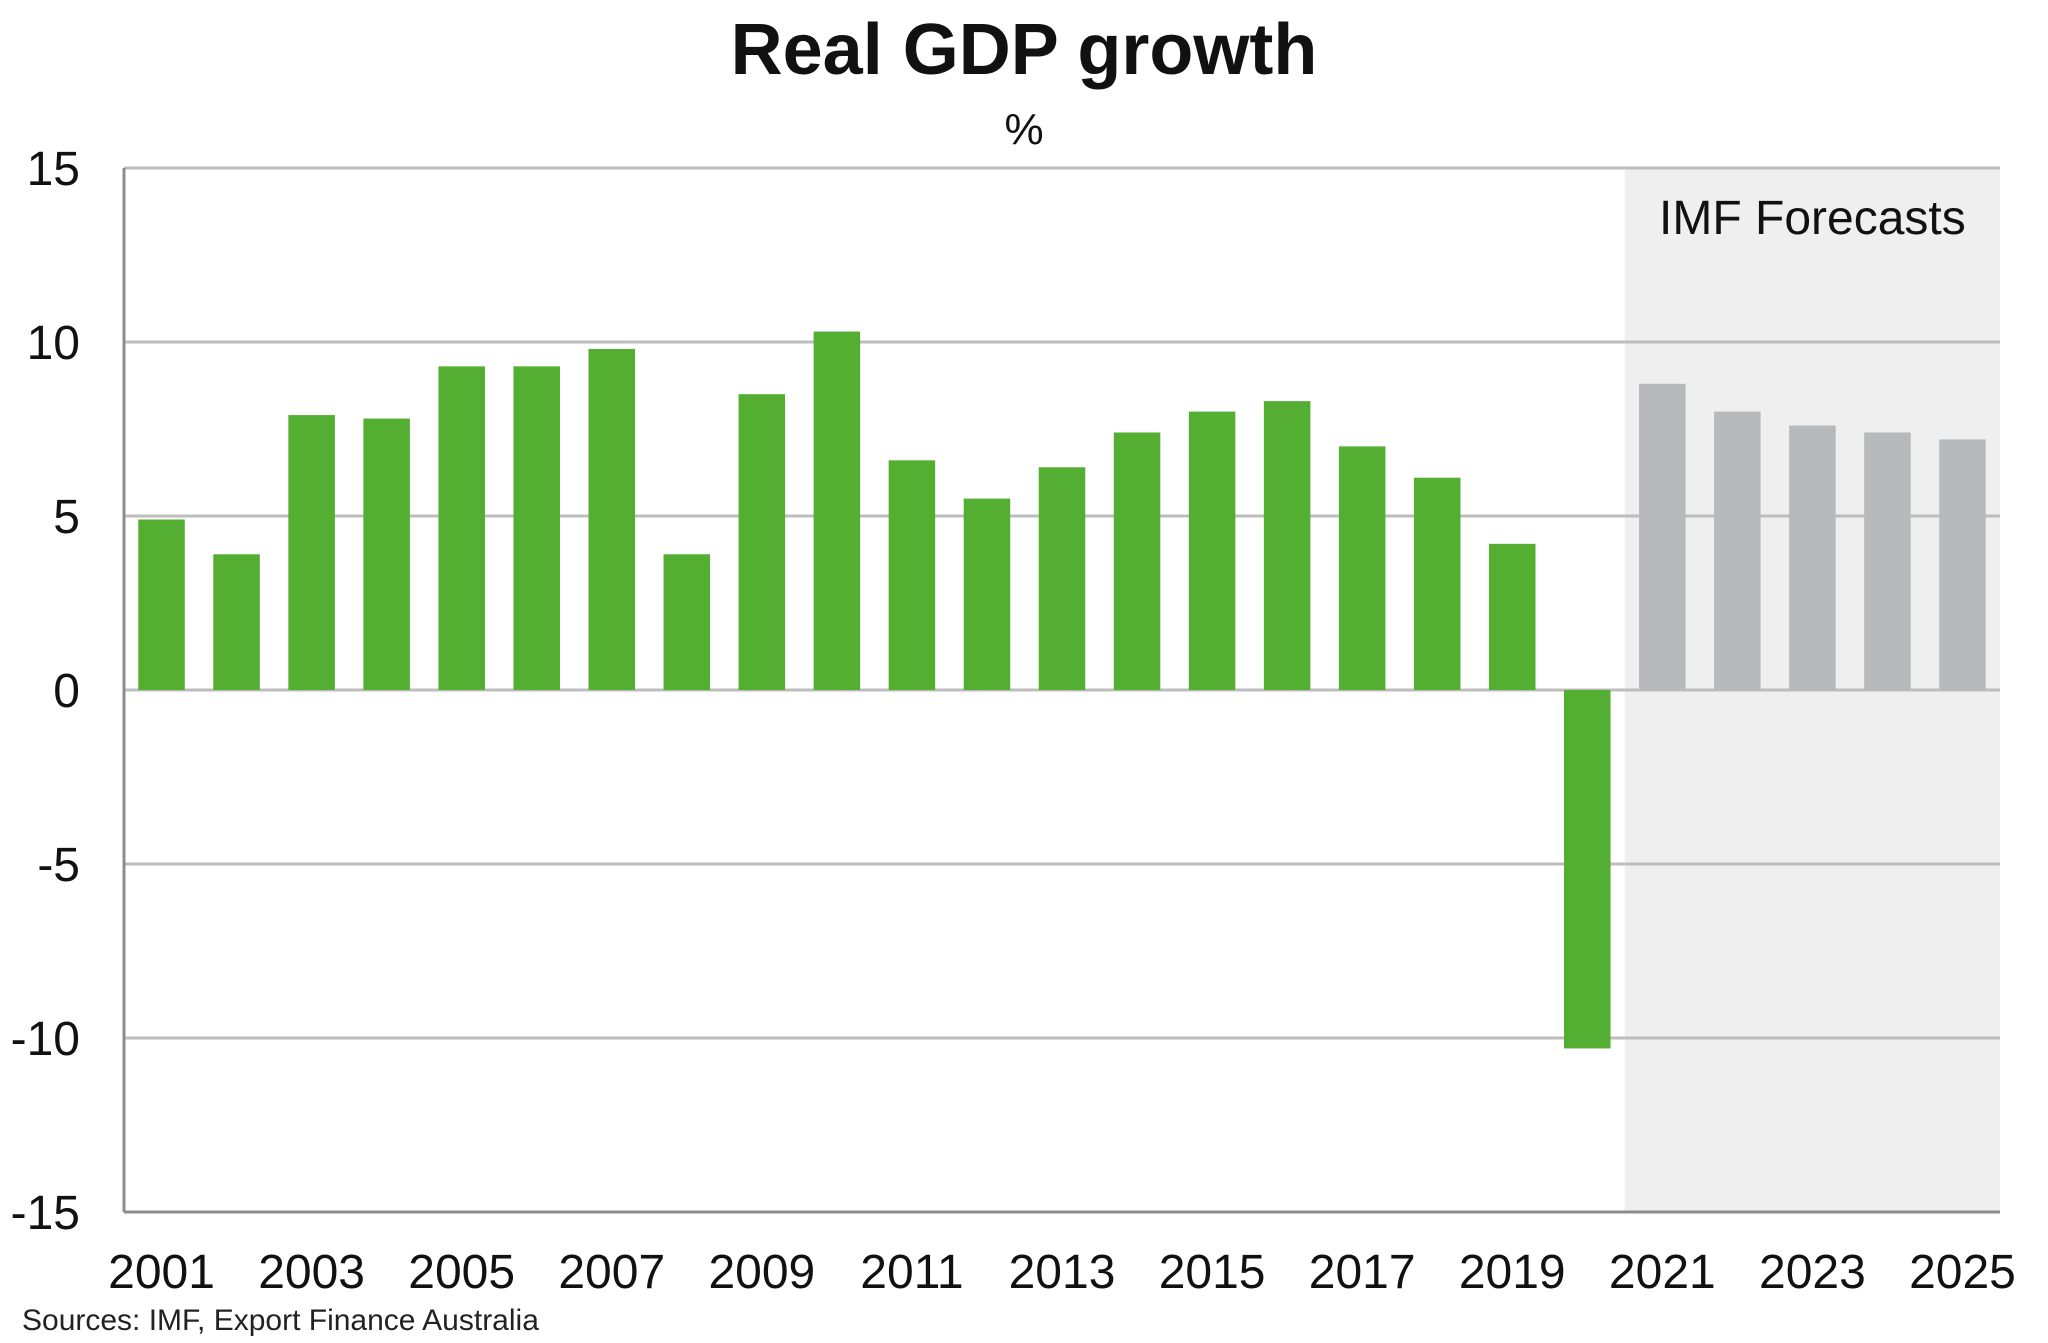 Image resolution: width=2048 pixels, height=1343 pixels. Describe the element at coordinates (1212, 1272) in the screenshot. I see `x-tick-label: 2015` at that location.